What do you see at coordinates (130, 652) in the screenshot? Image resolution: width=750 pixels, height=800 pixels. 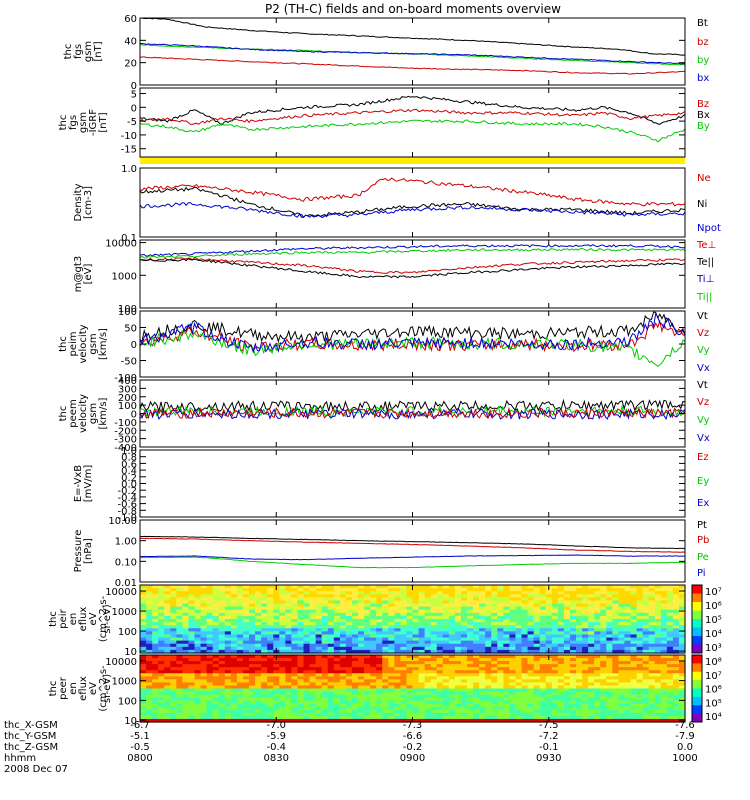 I see `y-tick-label: 10` at bounding box center [130, 652].